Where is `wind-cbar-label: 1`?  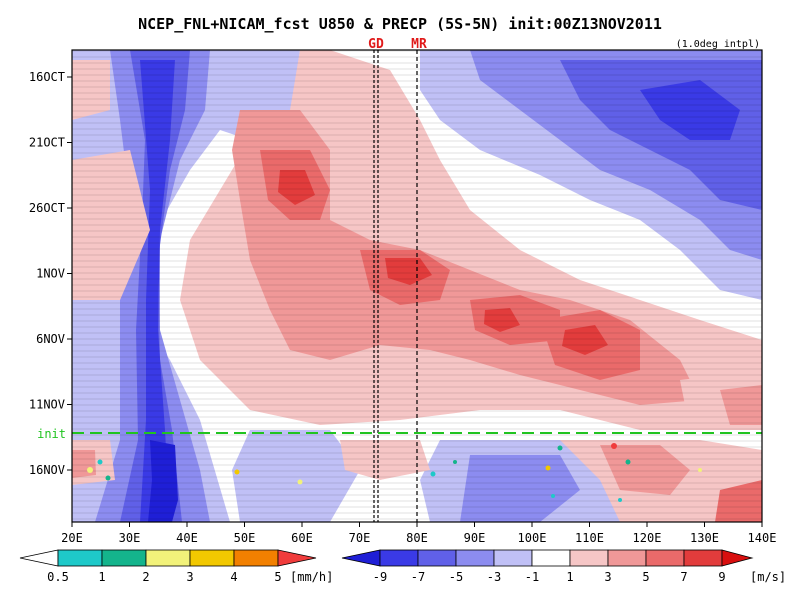
wind-cbar-label: 1 is located at coordinates (569, 577).